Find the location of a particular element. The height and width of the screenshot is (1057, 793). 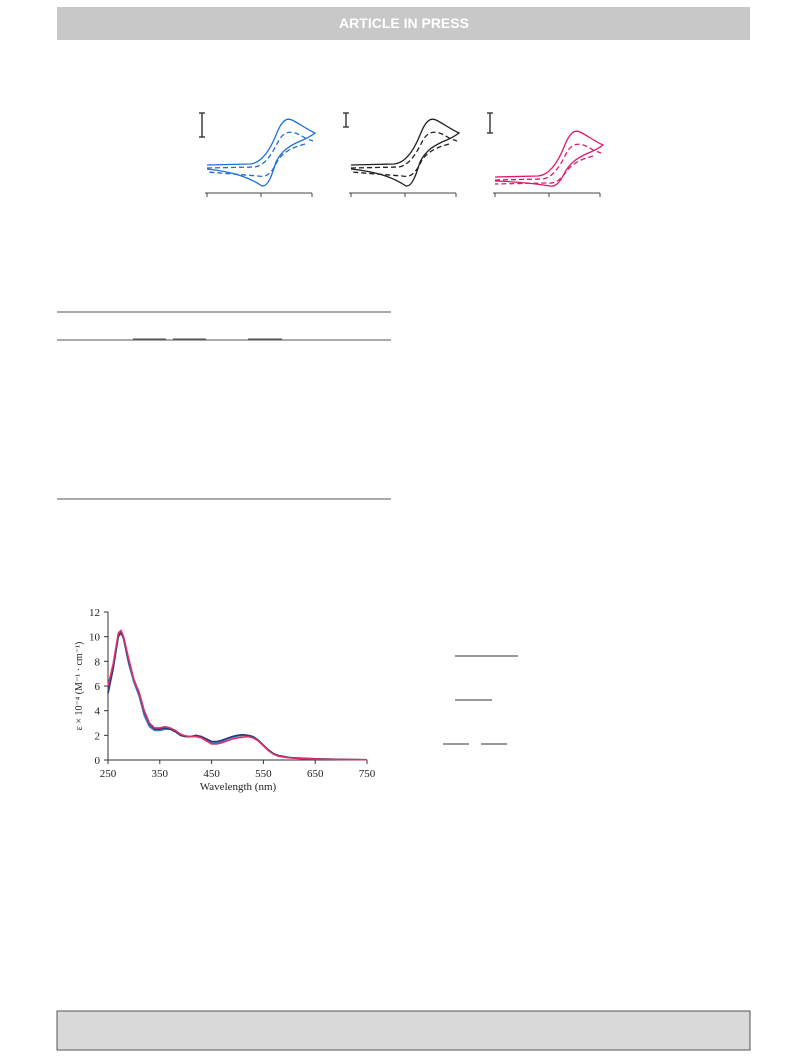

x-tick-label: 250 is located at coordinates (108, 774).